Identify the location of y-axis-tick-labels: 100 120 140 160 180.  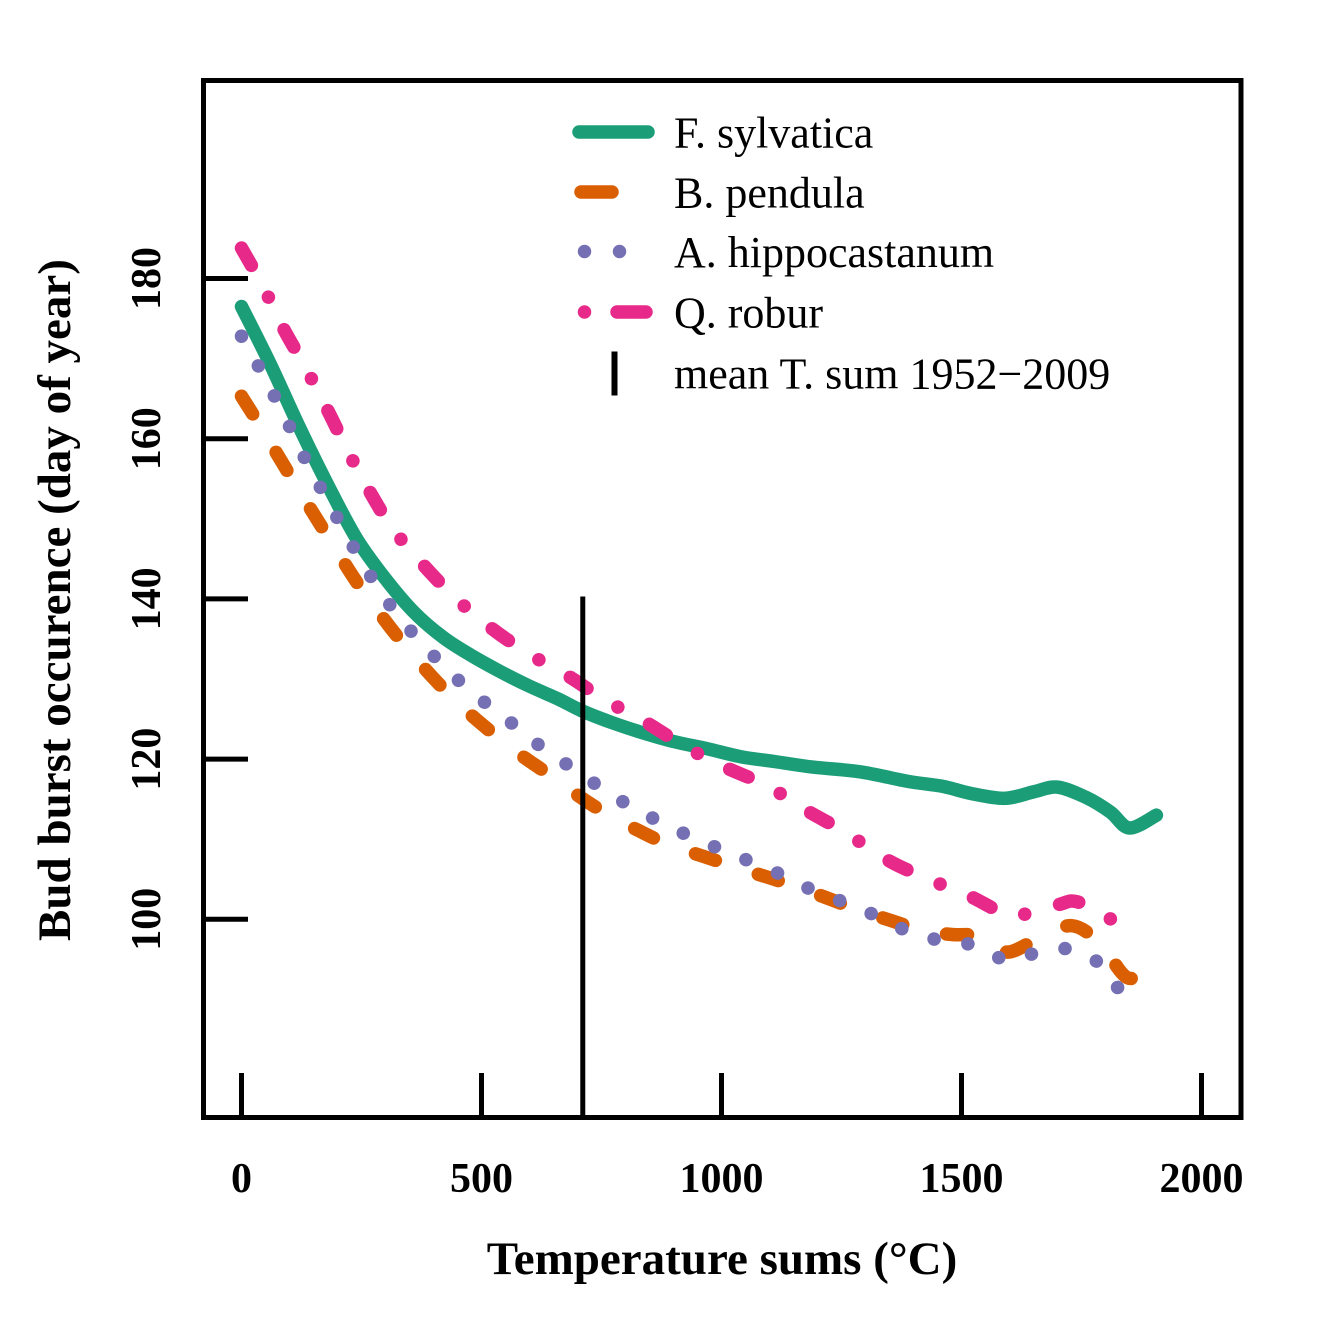
(147, 599).